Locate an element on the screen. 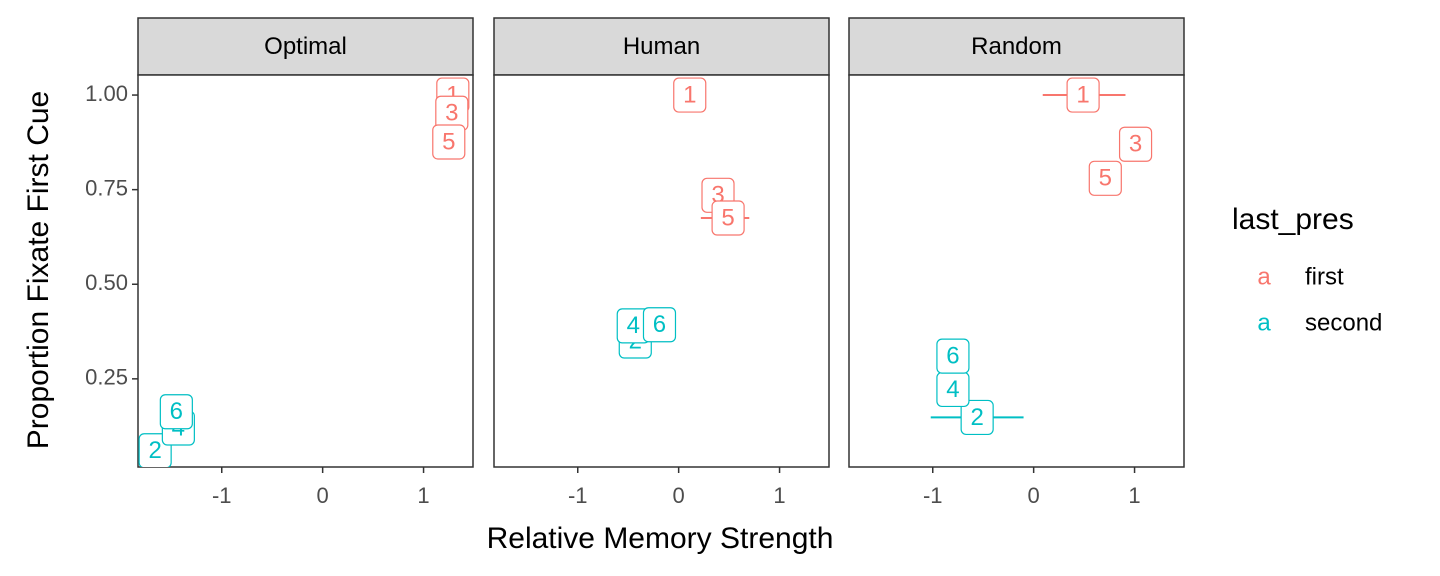 The height and width of the screenshot is (576, 1440). x-axis-title: Relative Memory Strength is located at coordinates (660, 538).